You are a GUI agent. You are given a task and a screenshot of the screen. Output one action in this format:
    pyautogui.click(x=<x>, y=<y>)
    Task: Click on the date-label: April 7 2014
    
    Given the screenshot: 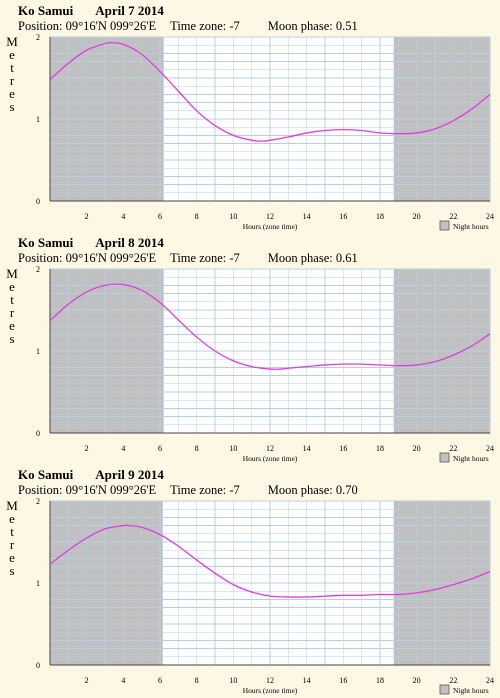 What is the action you would take?
    pyautogui.click(x=129, y=10)
    